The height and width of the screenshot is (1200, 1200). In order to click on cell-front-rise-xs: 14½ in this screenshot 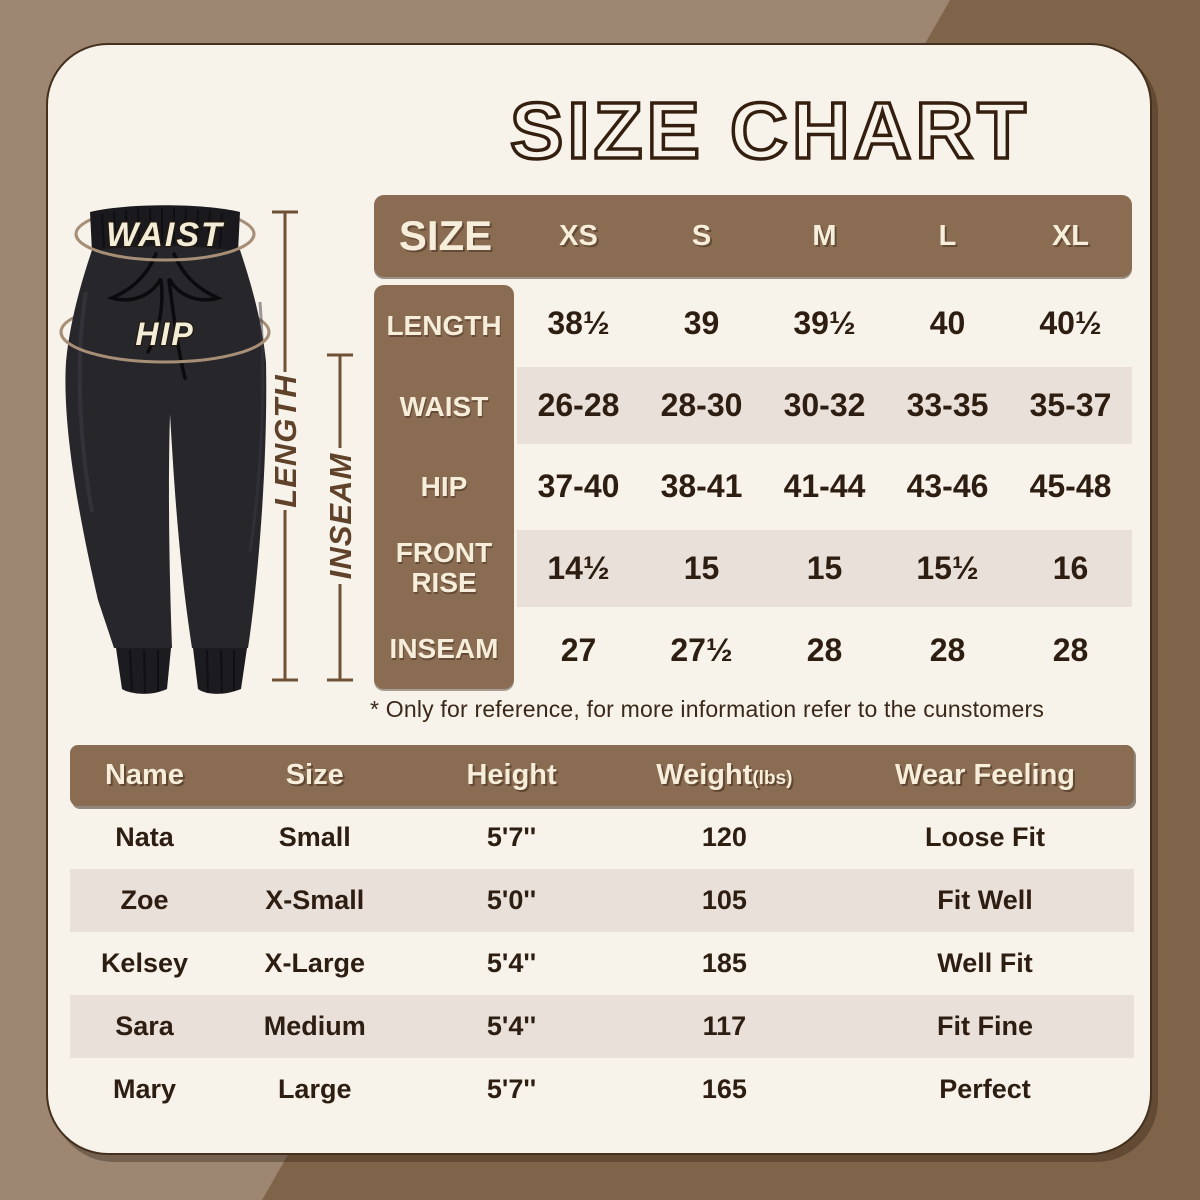, I will do `click(578, 568)`.